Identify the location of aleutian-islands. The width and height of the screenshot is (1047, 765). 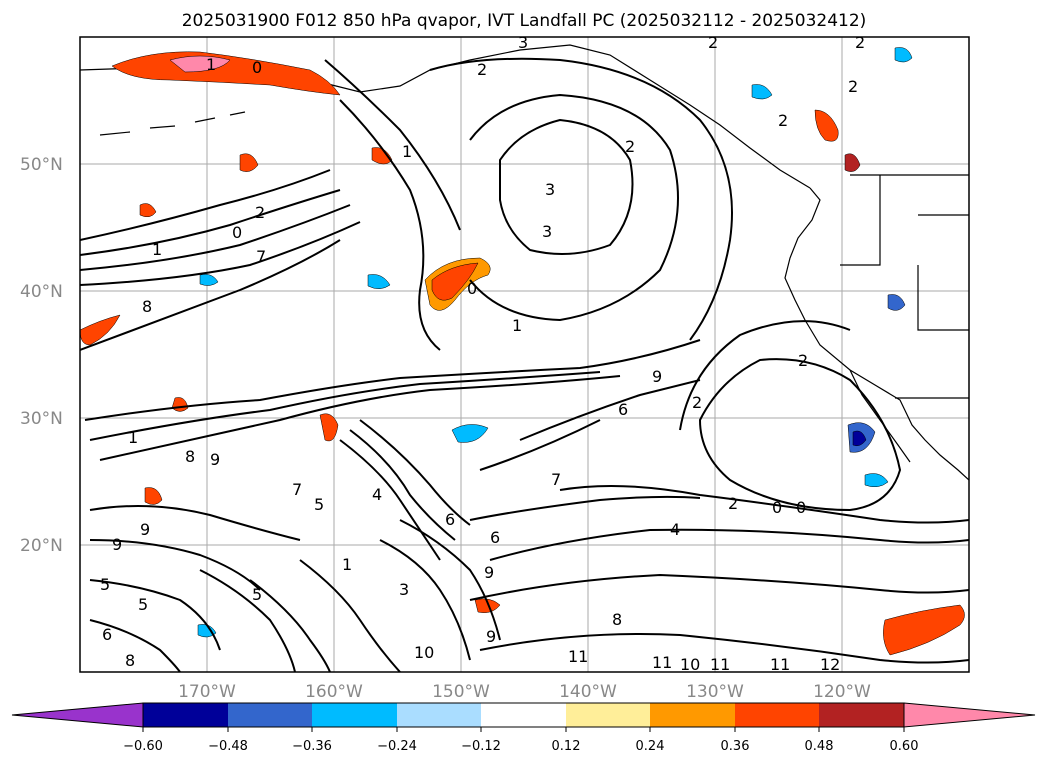
(172, 123).